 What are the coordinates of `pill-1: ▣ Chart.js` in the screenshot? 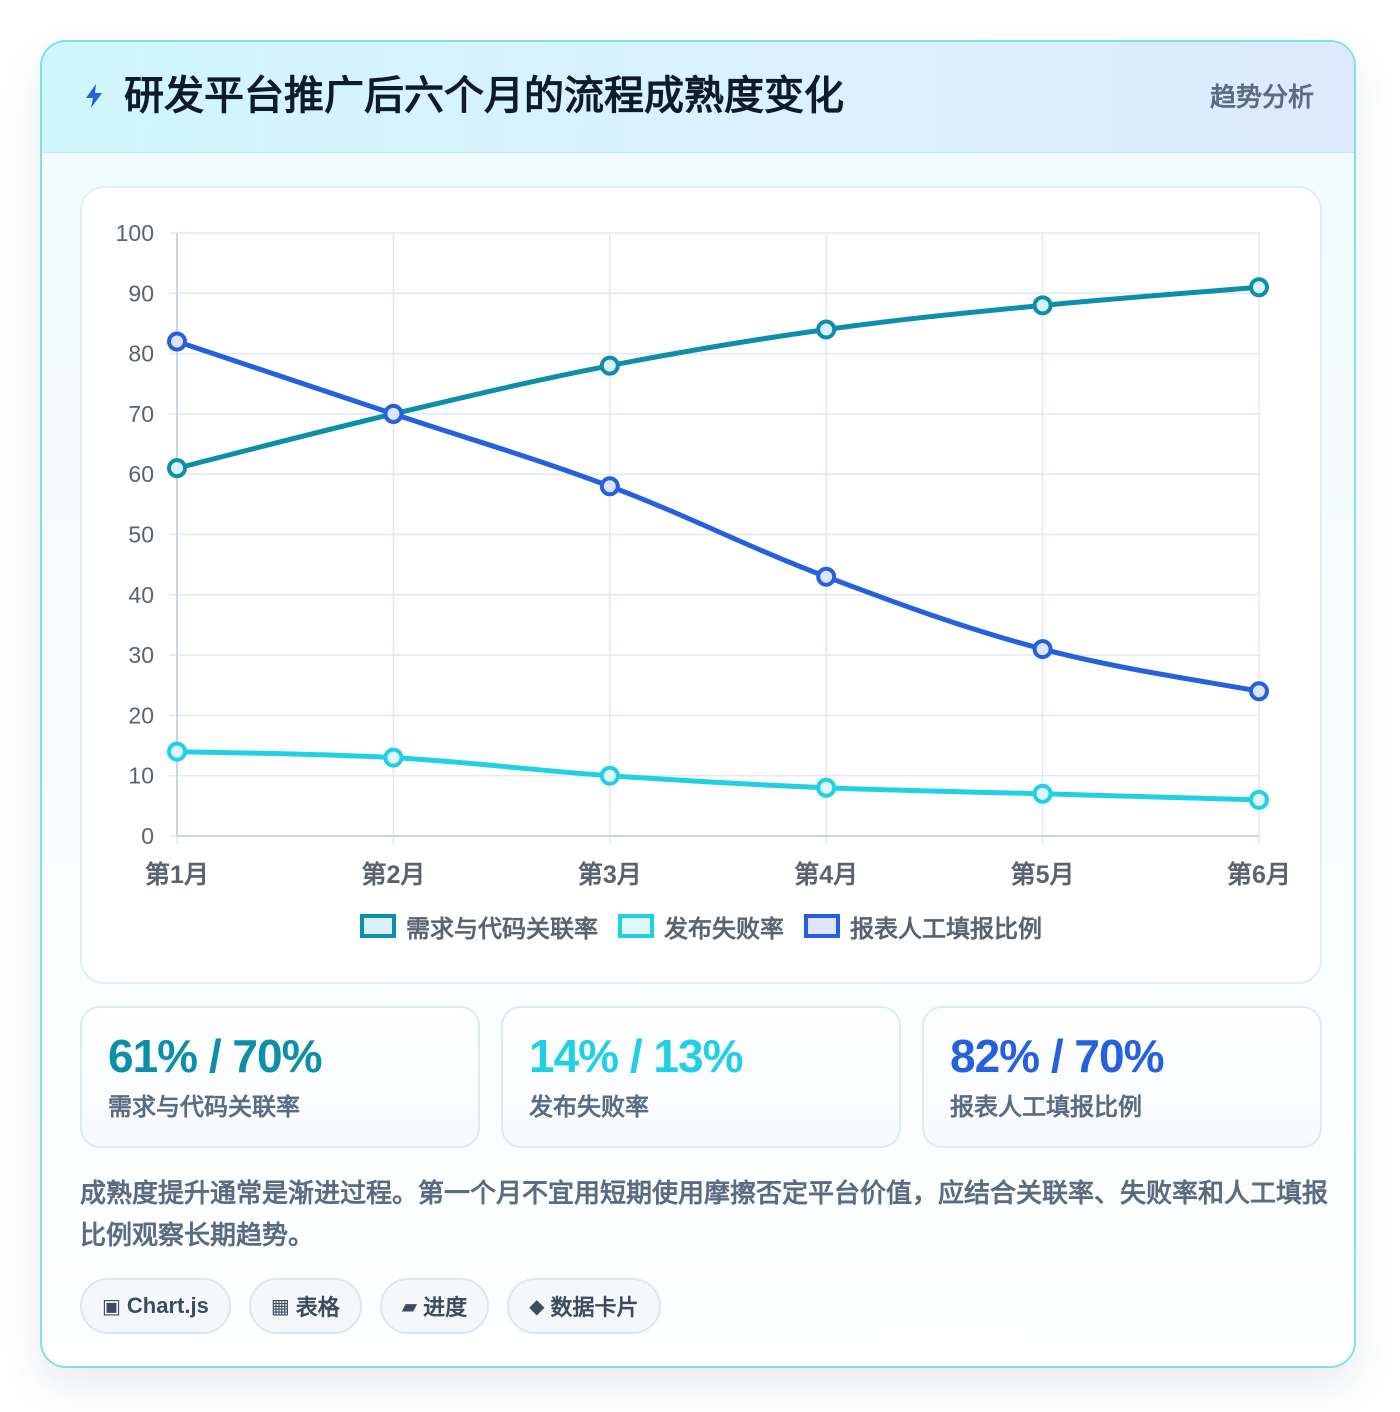 It's located at (155, 1306).